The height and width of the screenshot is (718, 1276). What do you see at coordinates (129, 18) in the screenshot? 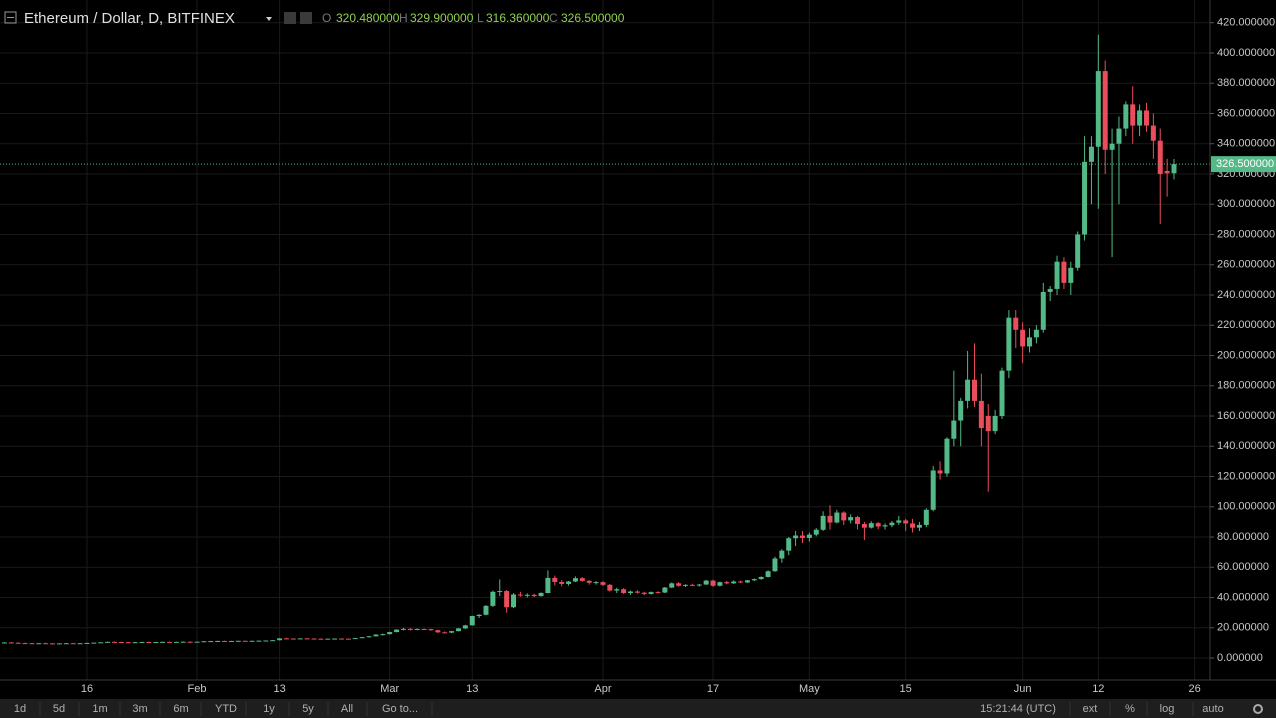
I see `symbol-title: Ethereum / Dollar, D, BITFINEX` at bounding box center [129, 18].